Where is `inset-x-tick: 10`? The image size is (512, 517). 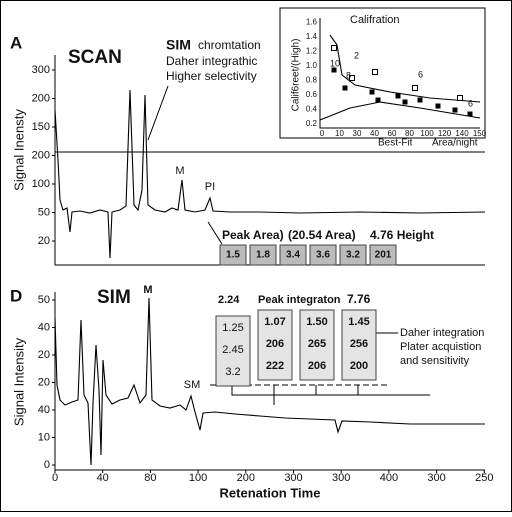
inset-x-tick: 10 is located at coordinates (339, 133).